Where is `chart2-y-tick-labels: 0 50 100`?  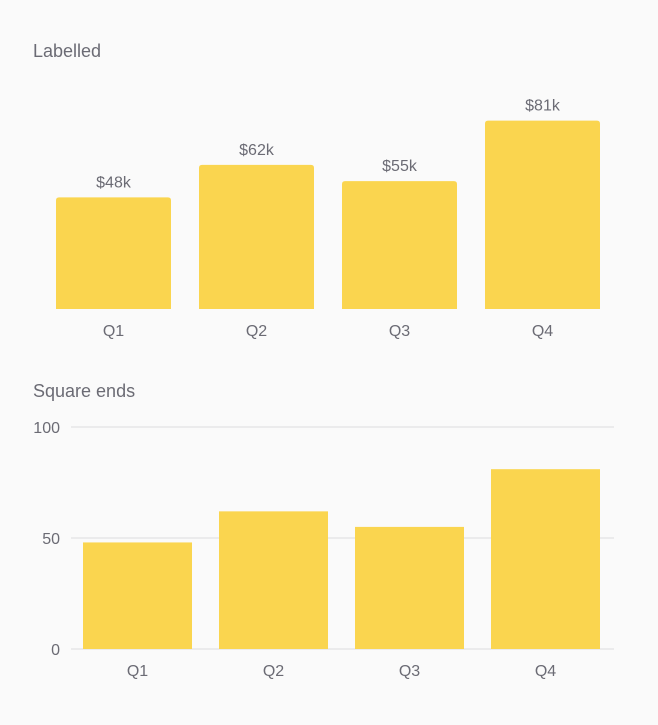 chart2-y-tick-labels: 0 50 100 is located at coordinates (46, 539).